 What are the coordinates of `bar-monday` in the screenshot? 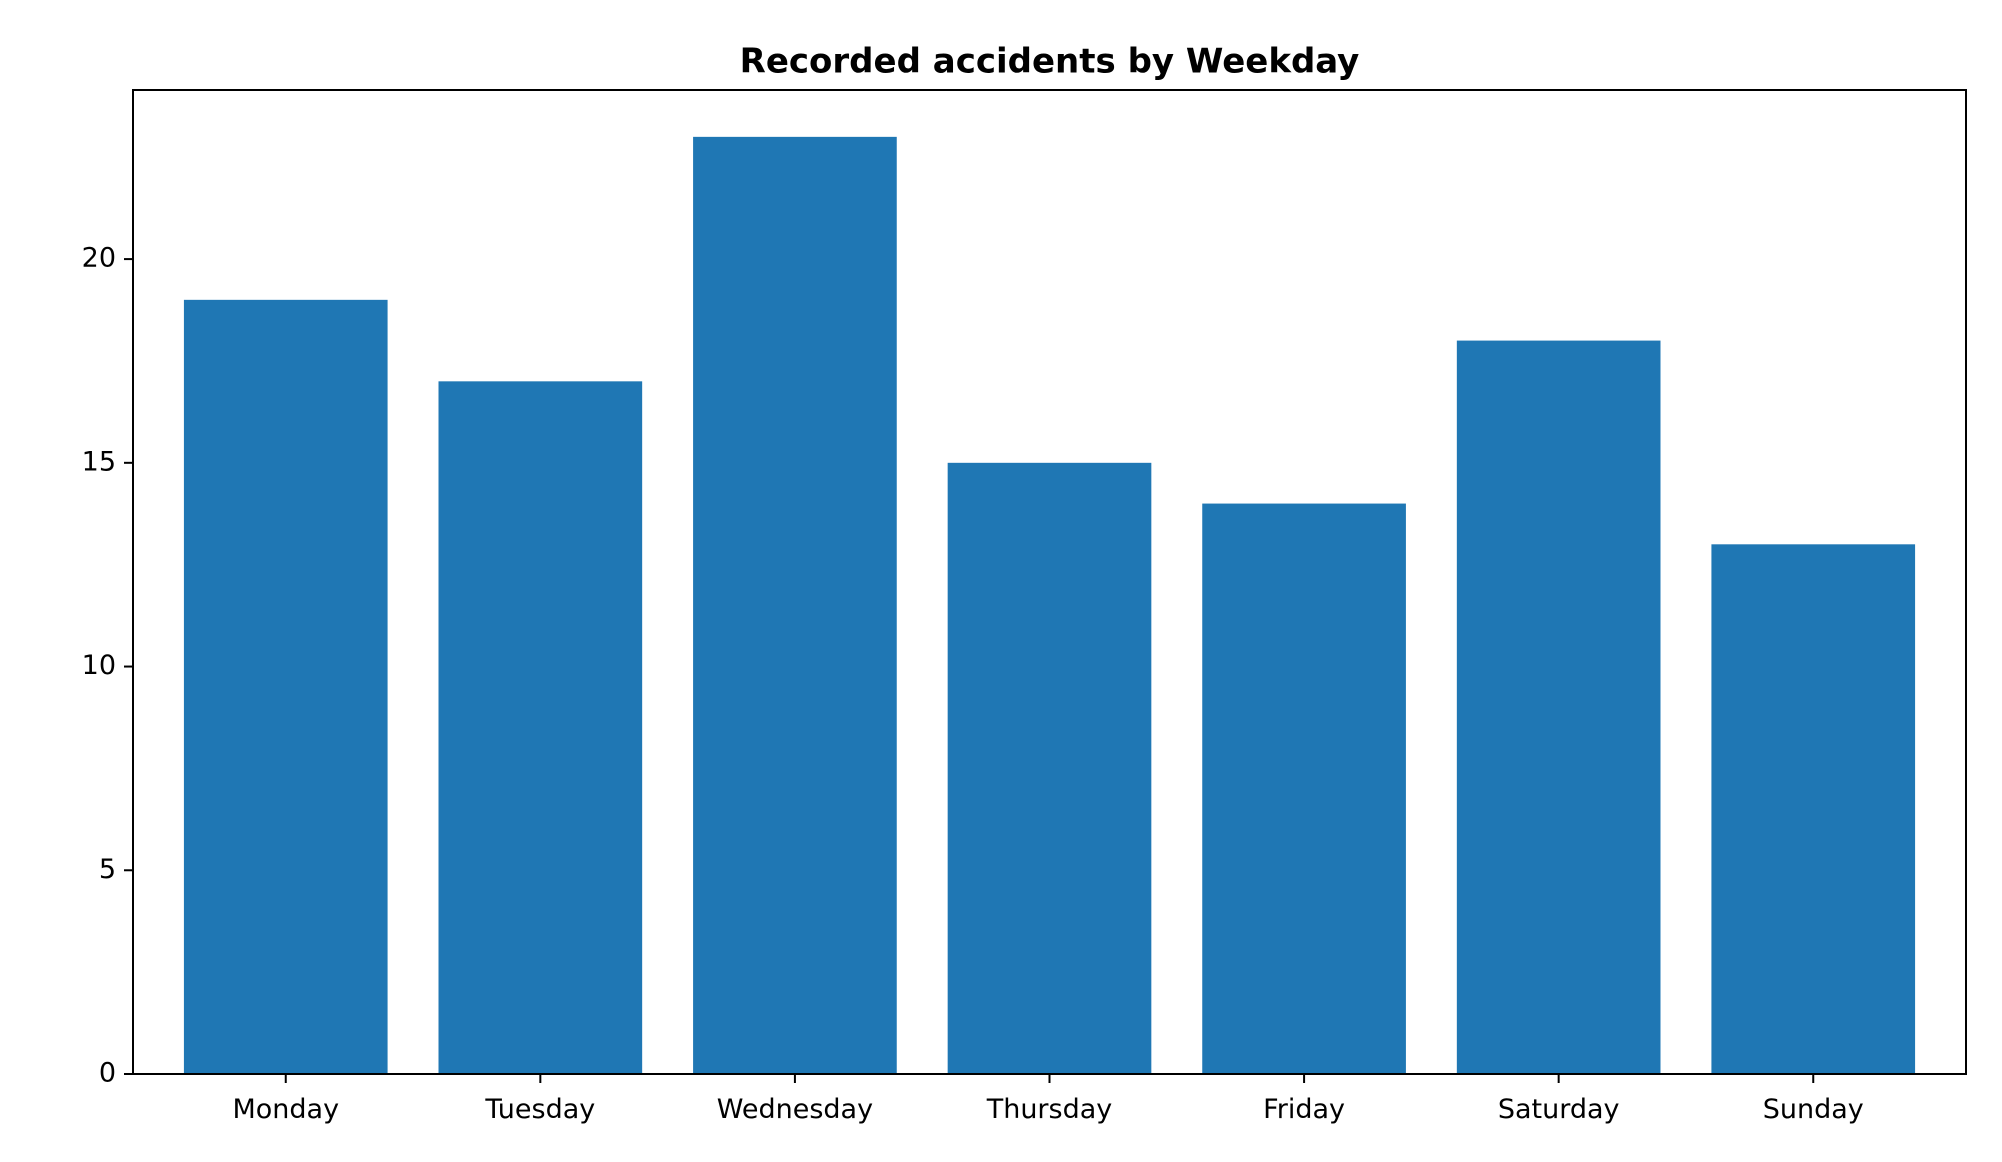 It's located at (285, 686).